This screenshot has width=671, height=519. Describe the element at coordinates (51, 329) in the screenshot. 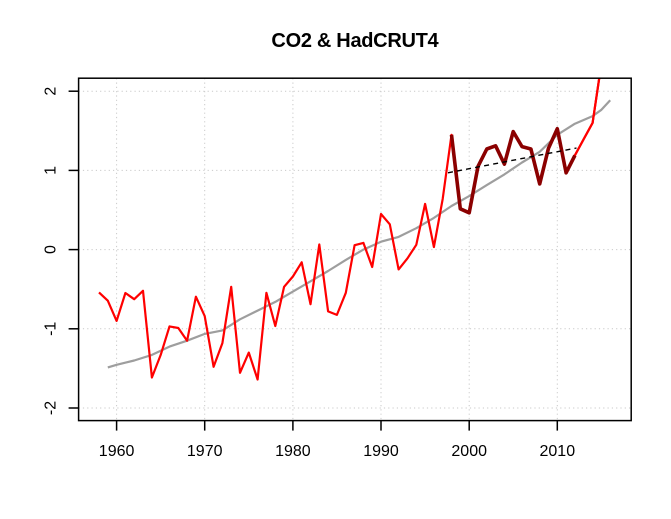

I see `svg-text: -1` at that location.